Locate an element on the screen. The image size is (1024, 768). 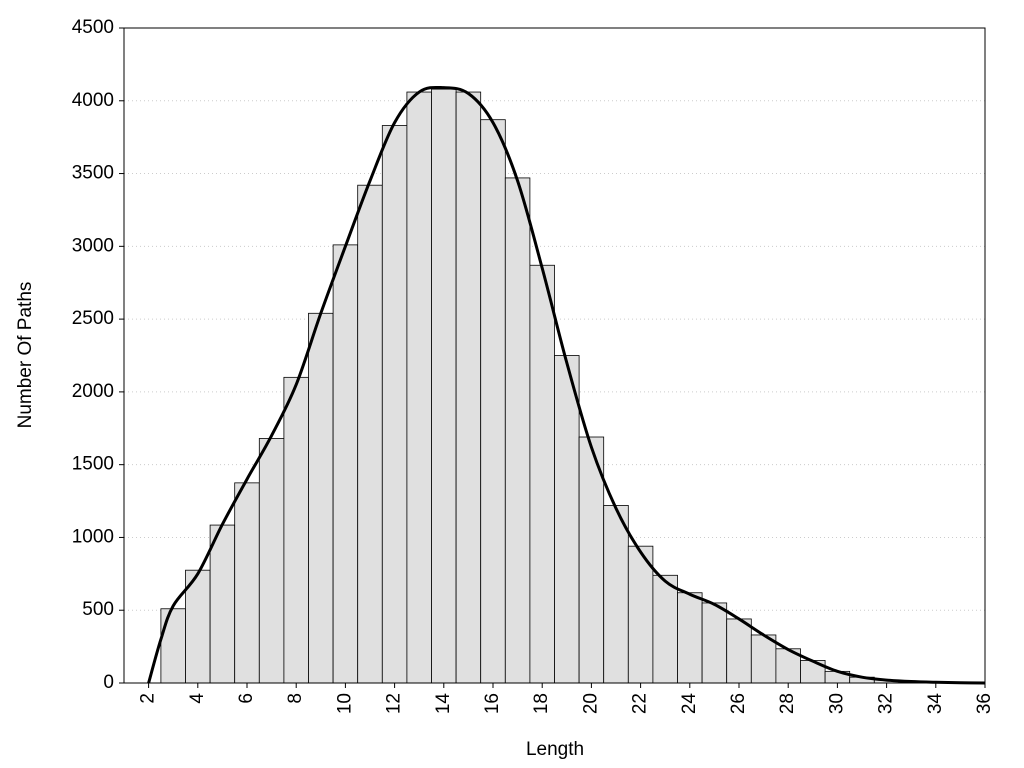
x-tick-label: 14 is located at coordinates (443, 704).